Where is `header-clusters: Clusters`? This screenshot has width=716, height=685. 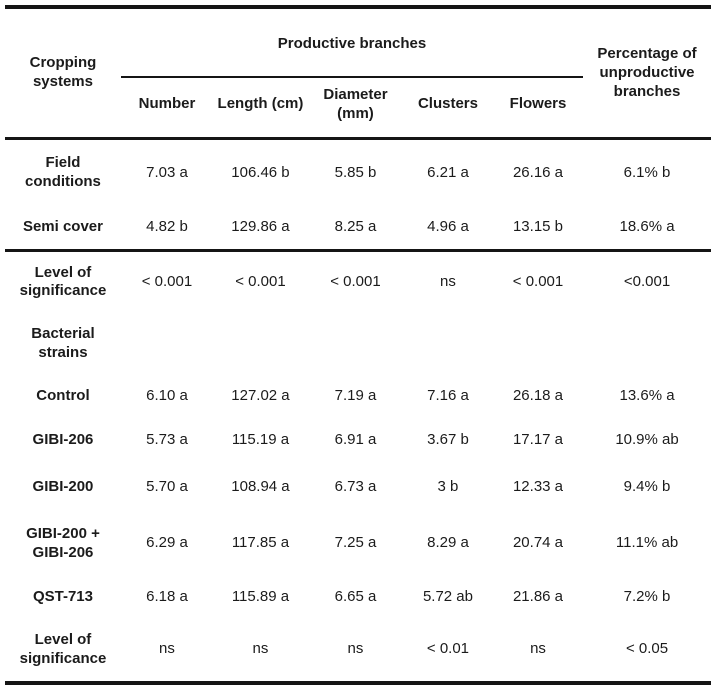 header-clusters: Clusters is located at coordinates (447, 104).